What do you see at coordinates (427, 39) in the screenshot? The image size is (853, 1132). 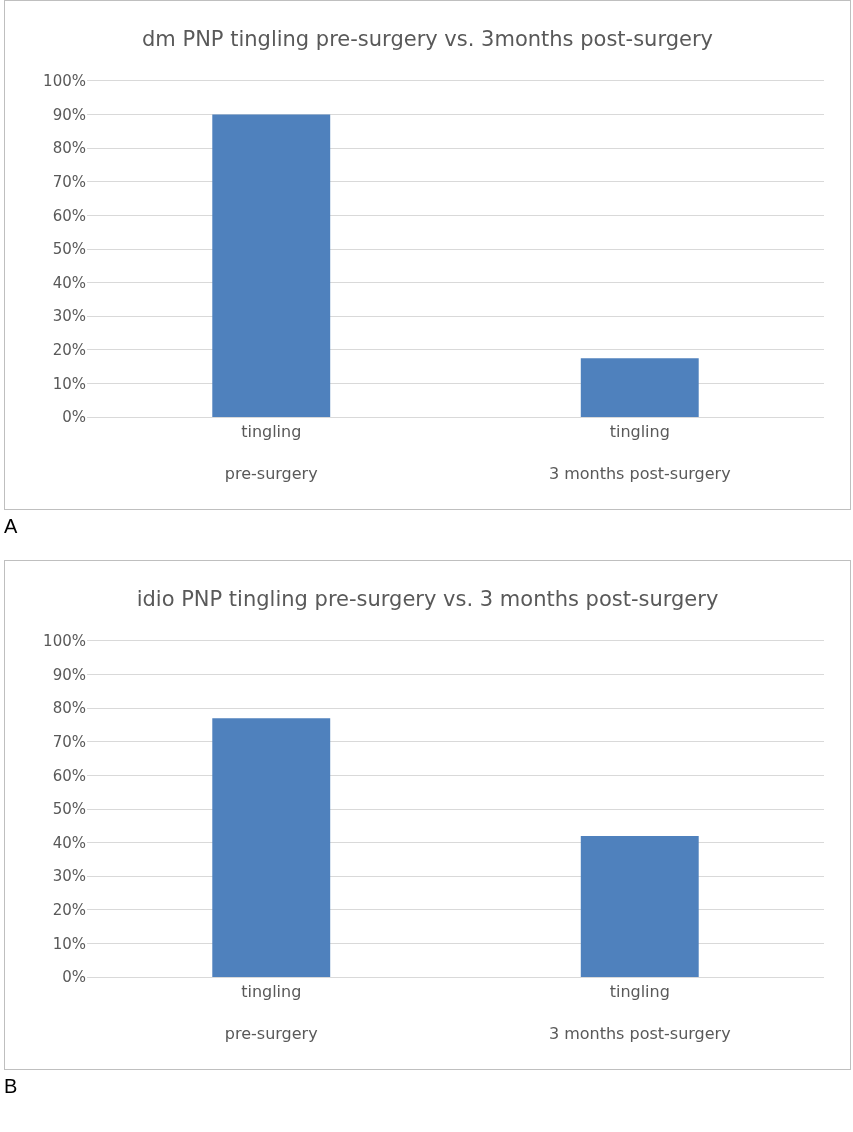 I see `chart-title: dm PNP tingling pre-surgery vs. 3months post-surgery` at bounding box center [427, 39].